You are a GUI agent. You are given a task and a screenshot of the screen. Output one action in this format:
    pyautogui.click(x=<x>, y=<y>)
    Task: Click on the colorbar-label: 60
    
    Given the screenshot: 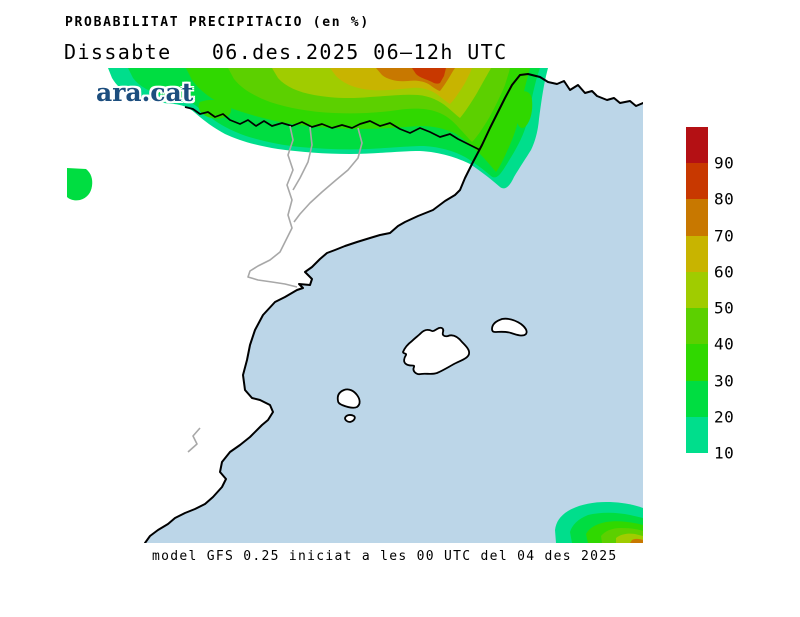 What is the action you would take?
    pyautogui.click(x=724, y=272)
    